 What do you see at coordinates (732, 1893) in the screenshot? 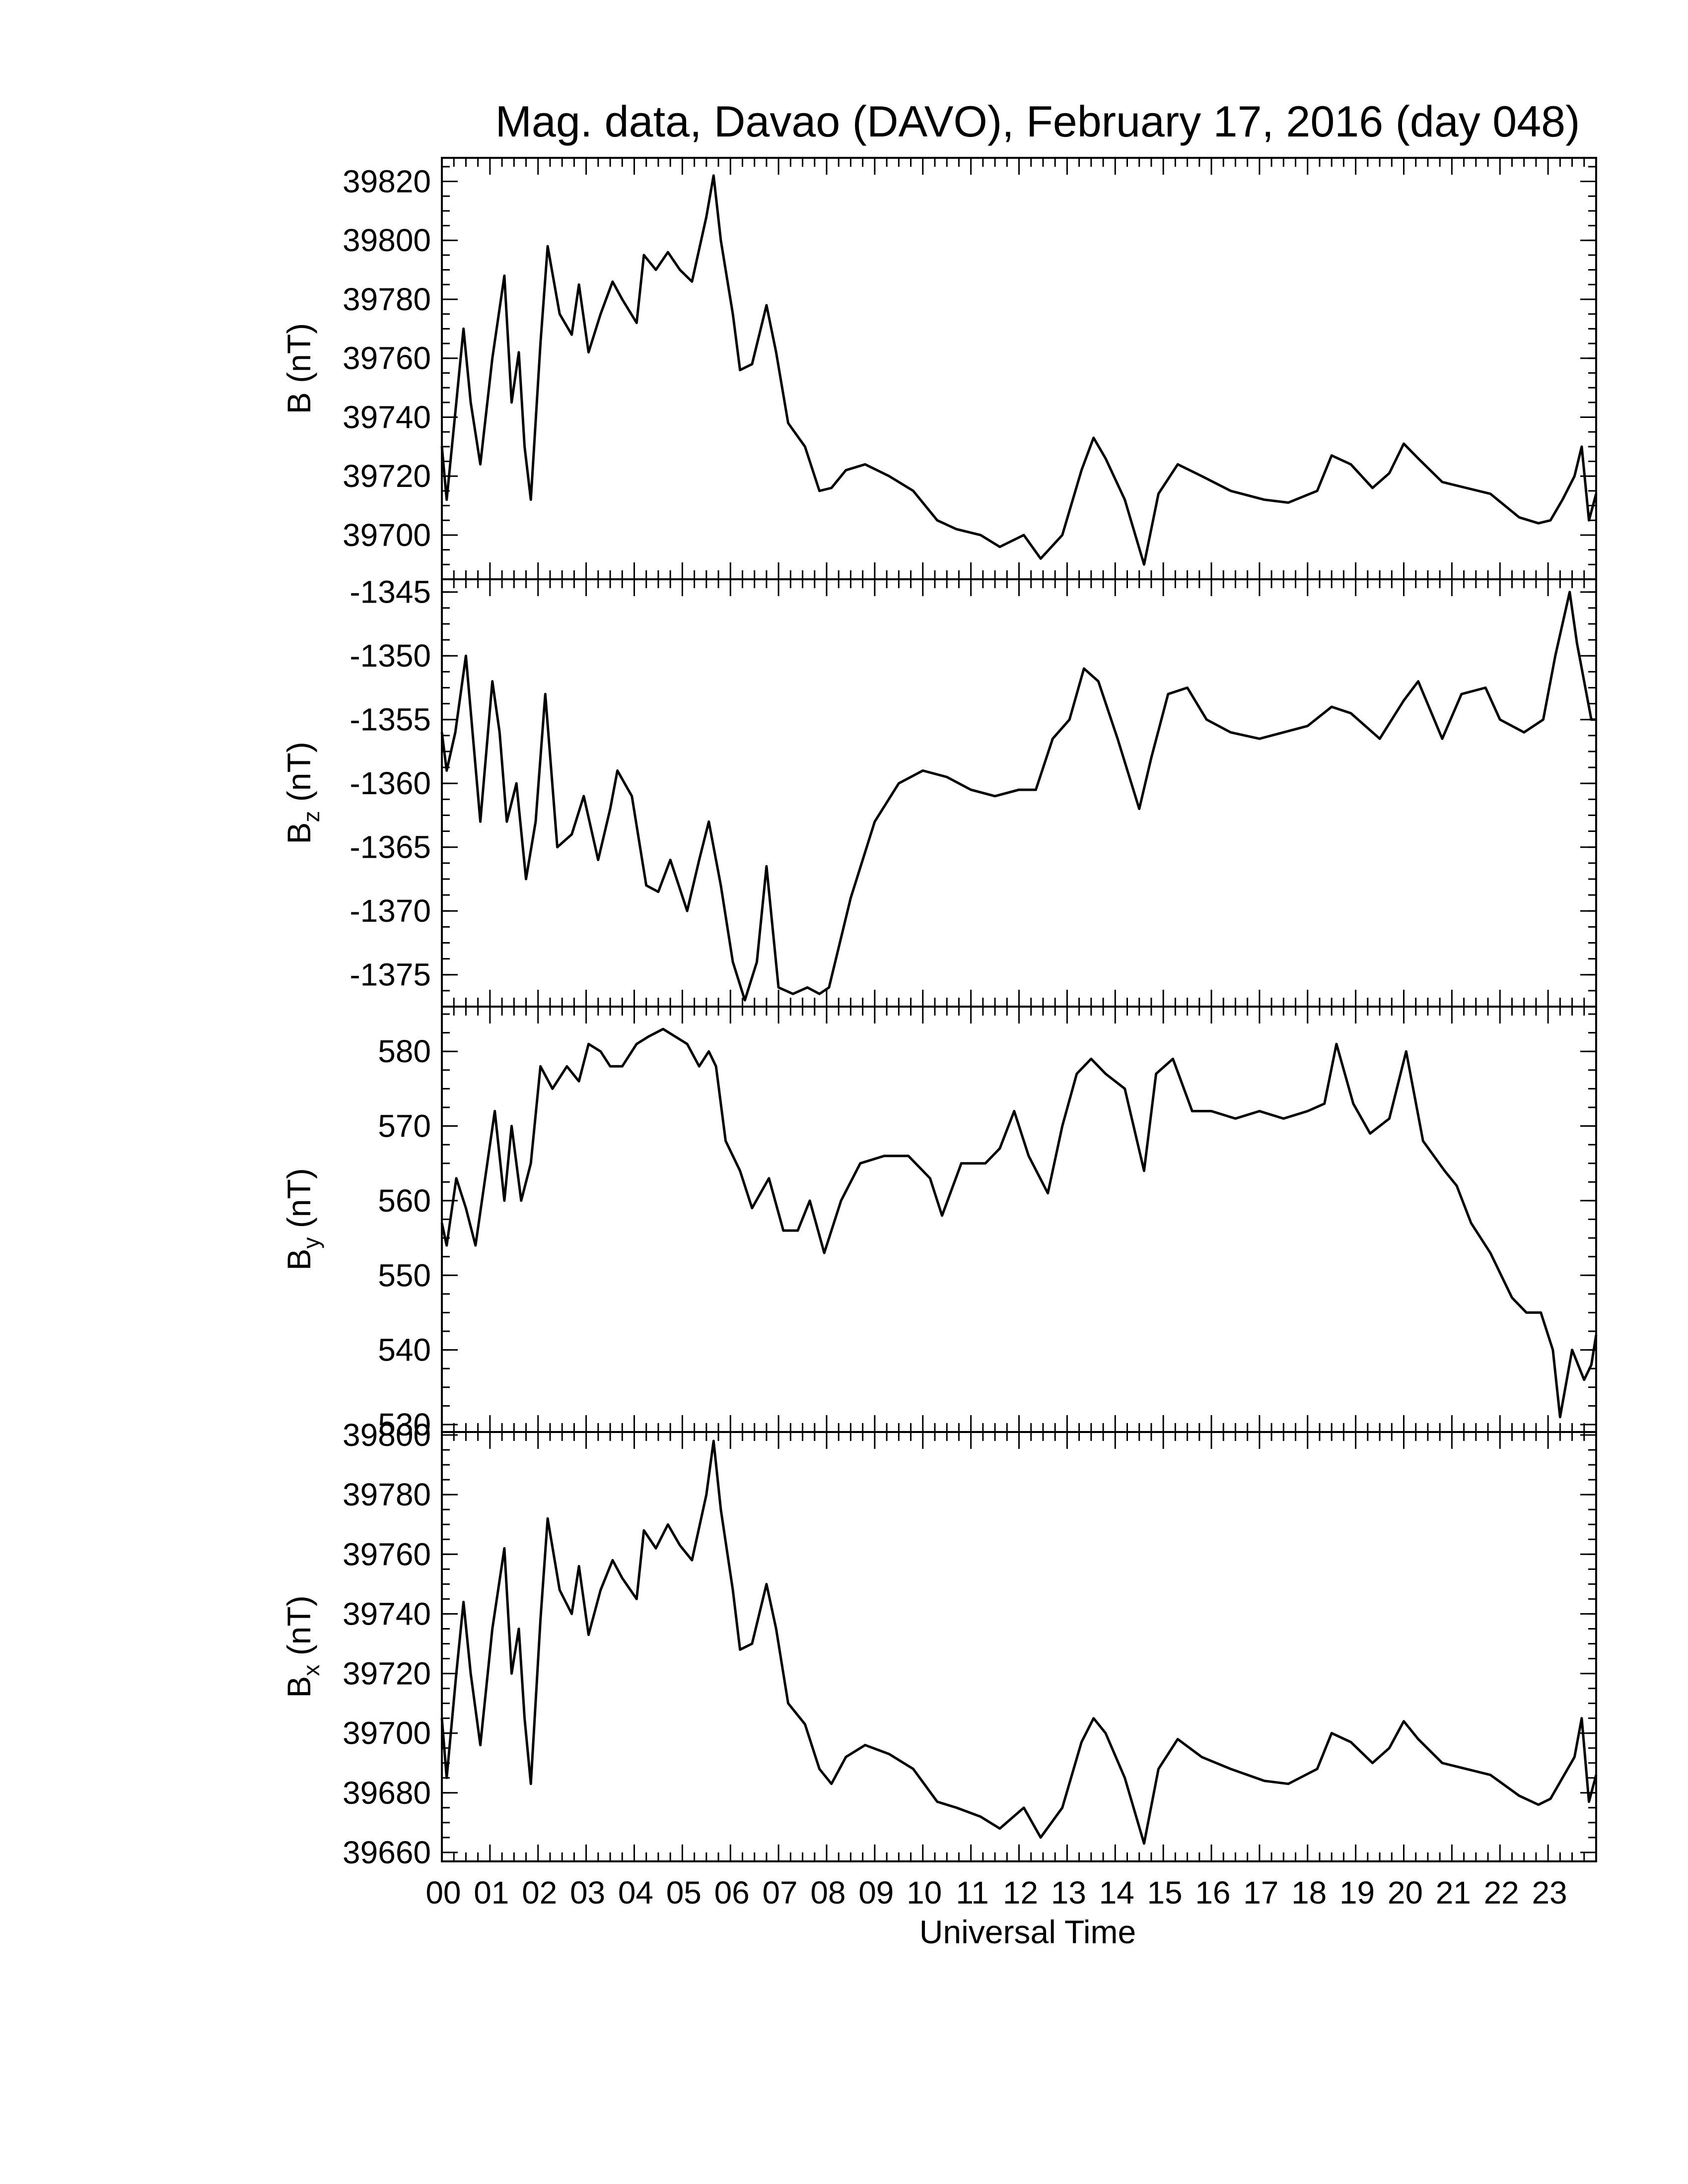
I see `x-tick-label: 06` at bounding box center [732, 1893].